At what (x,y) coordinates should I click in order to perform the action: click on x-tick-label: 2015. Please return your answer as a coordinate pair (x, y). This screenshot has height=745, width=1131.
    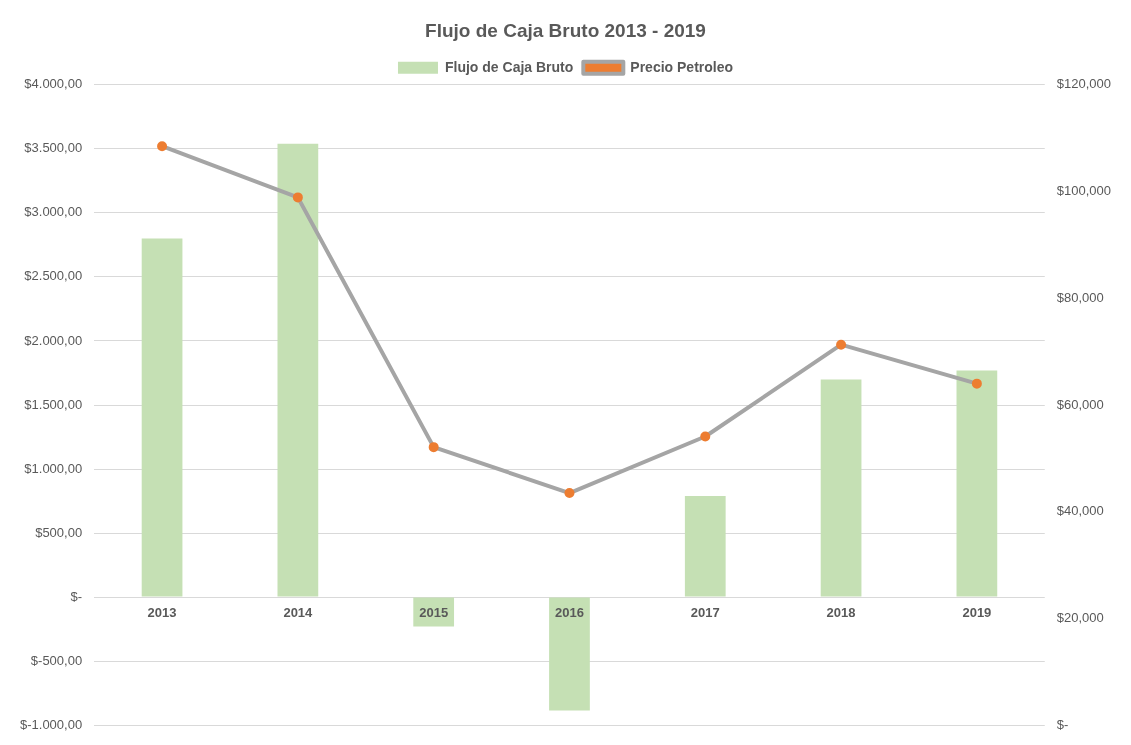
    Looking at the image, I should click on (434, 613).